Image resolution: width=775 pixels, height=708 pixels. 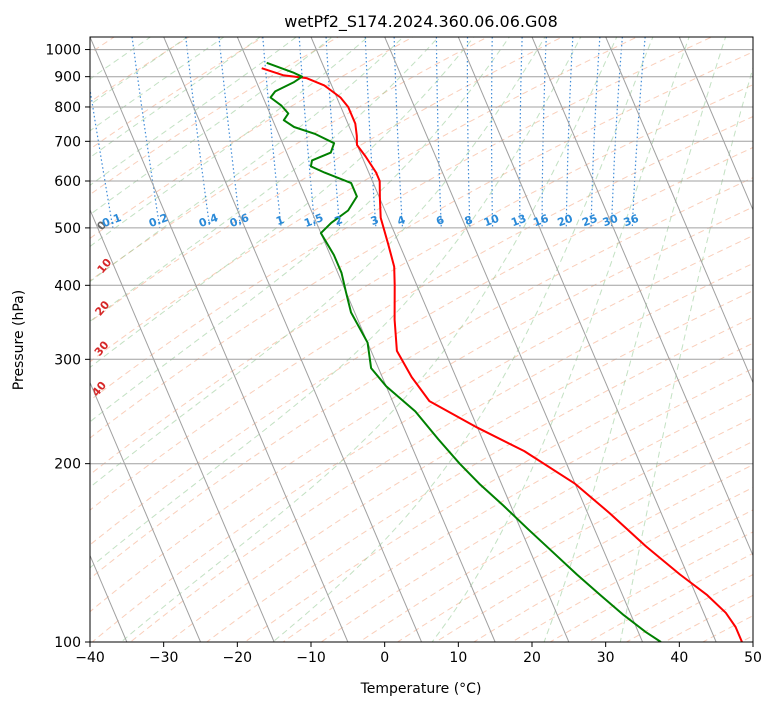 What do you see at coordinates (469, 220) in the screenshot?
I see `mixing-ratio-label: 8` at bounding box center [469, 220].